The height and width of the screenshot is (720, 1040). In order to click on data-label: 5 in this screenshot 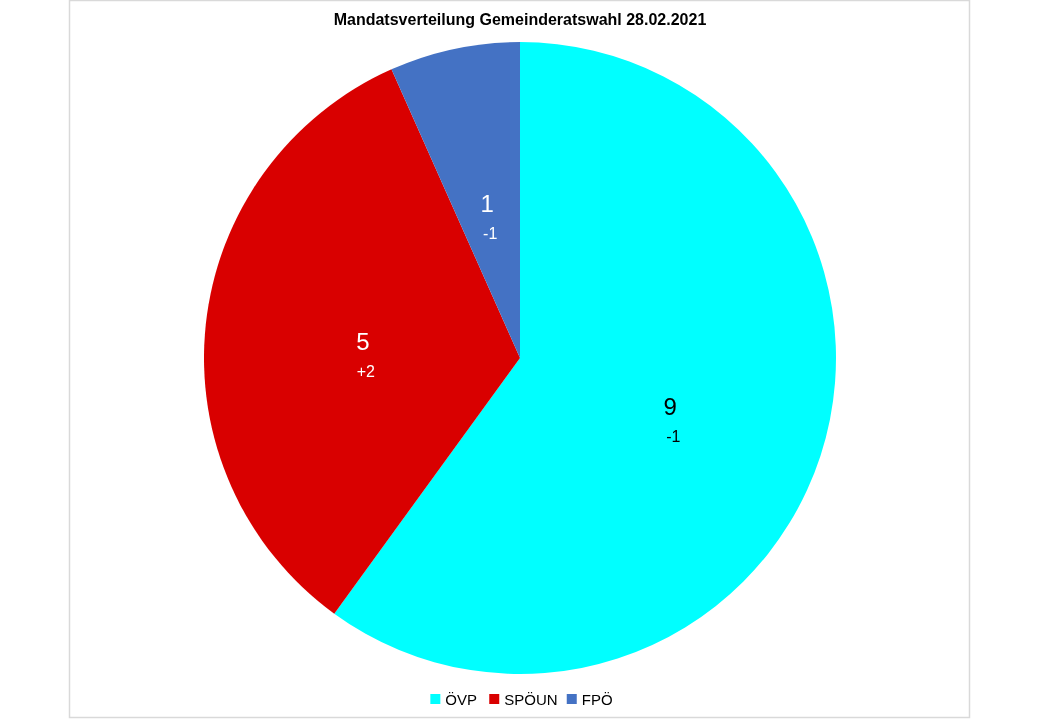, I will do `click(363, 341)`.